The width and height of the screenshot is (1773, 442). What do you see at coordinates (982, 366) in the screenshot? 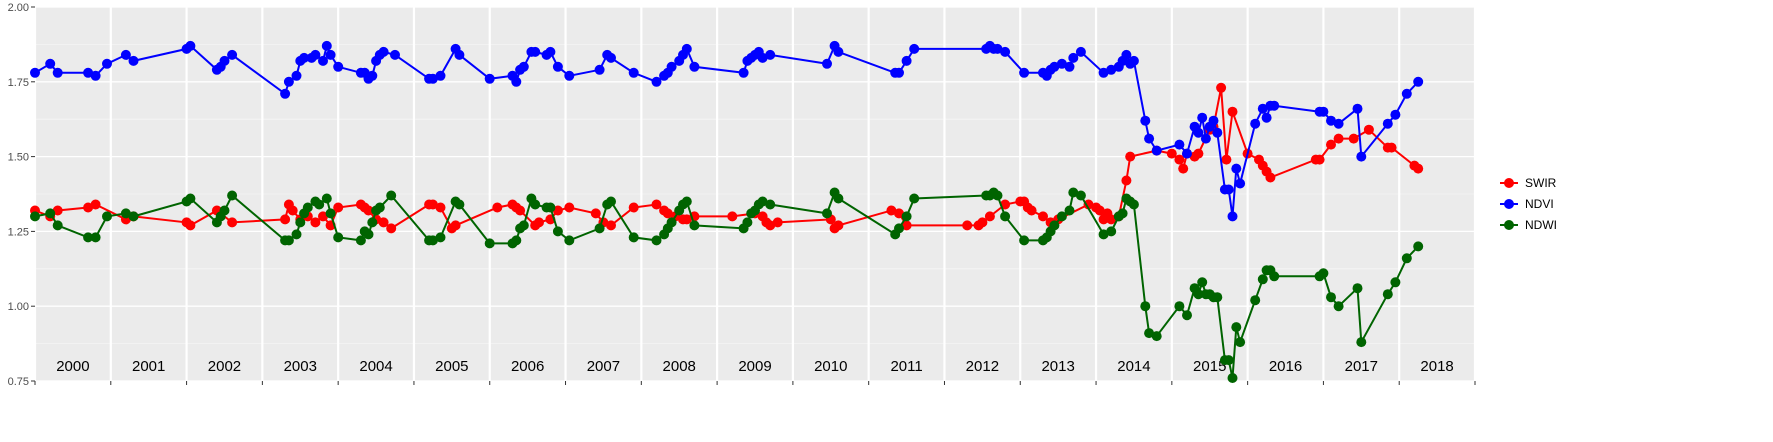
I see `year-label: 2012` at bounding box center [982, 366].